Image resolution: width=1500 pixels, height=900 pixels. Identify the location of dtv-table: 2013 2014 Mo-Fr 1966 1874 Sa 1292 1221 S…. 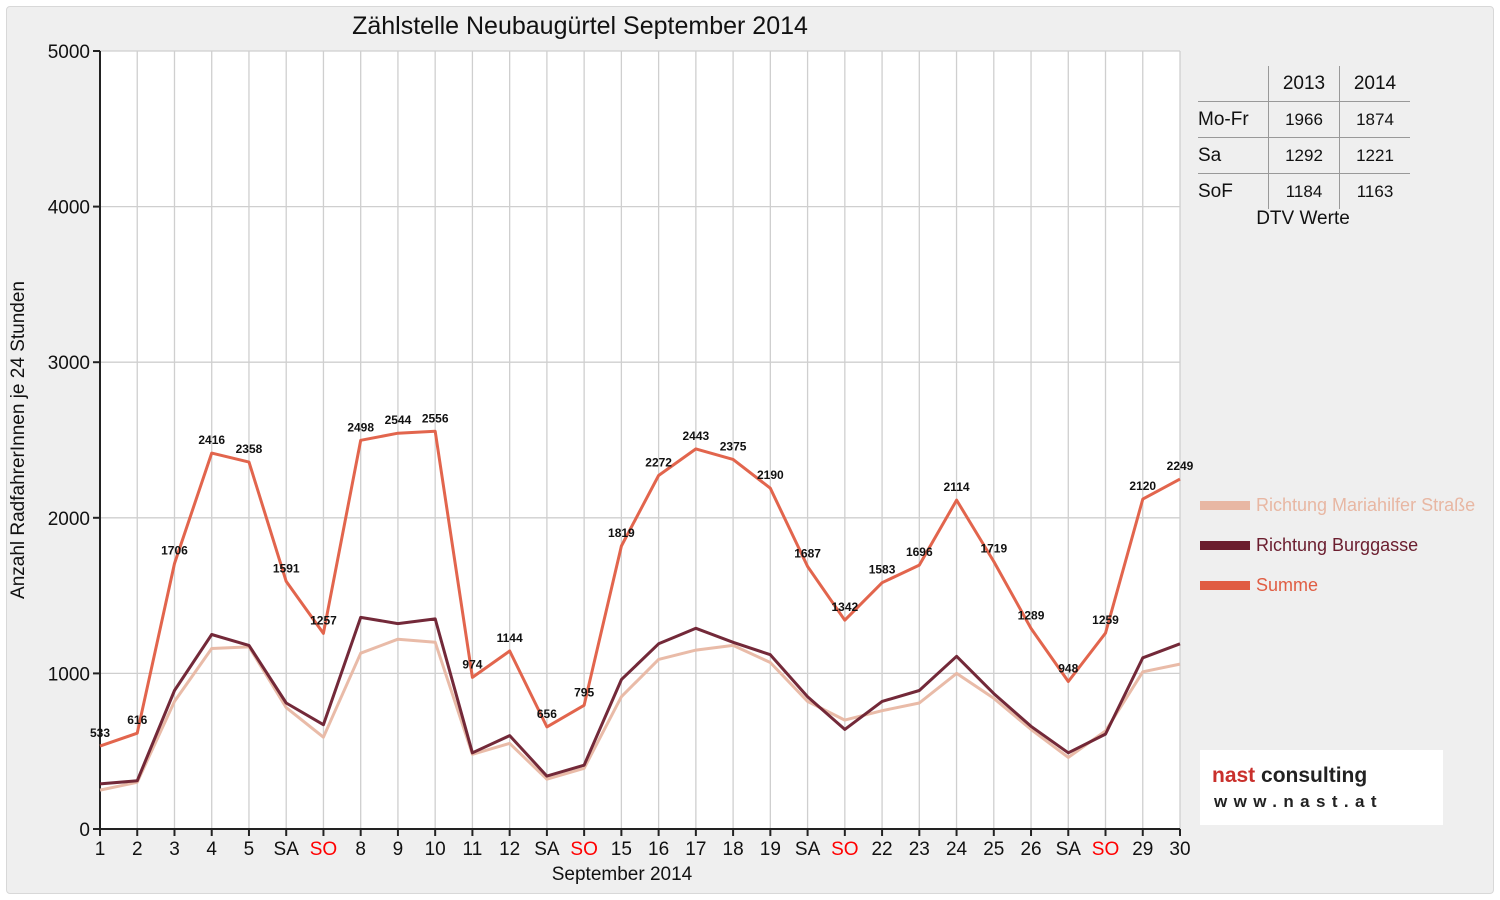
(1304, 137).